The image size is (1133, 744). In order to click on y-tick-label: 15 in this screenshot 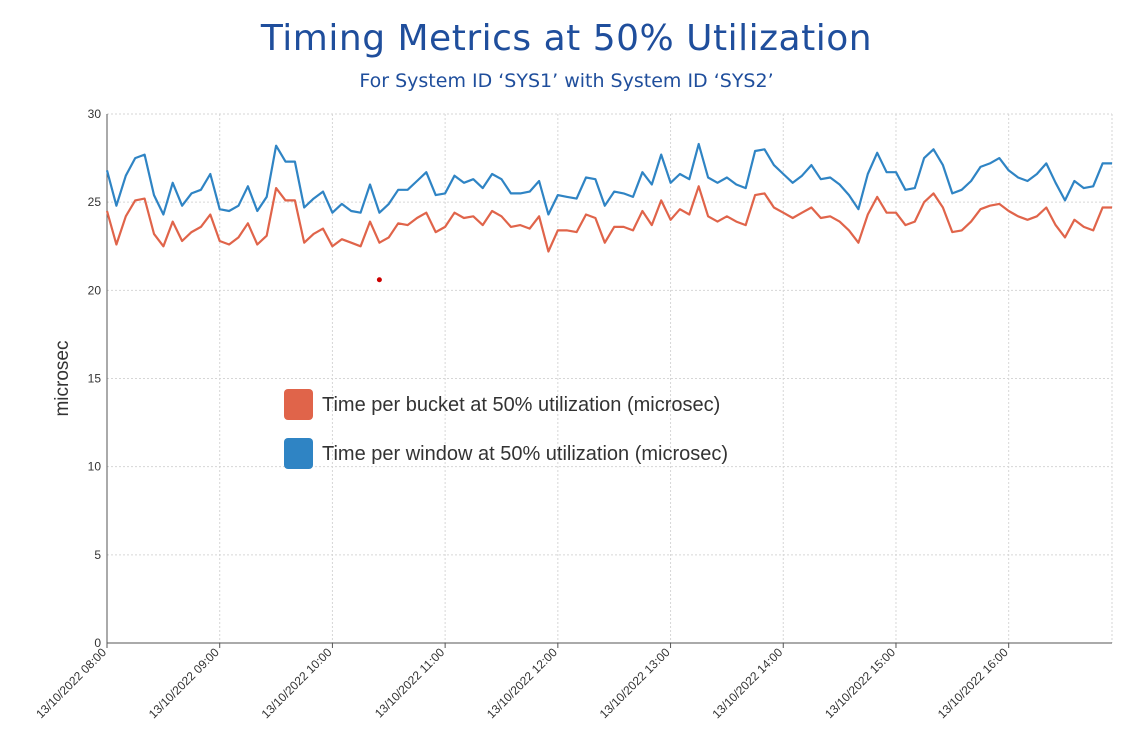, I will do `click(95, 379)`.